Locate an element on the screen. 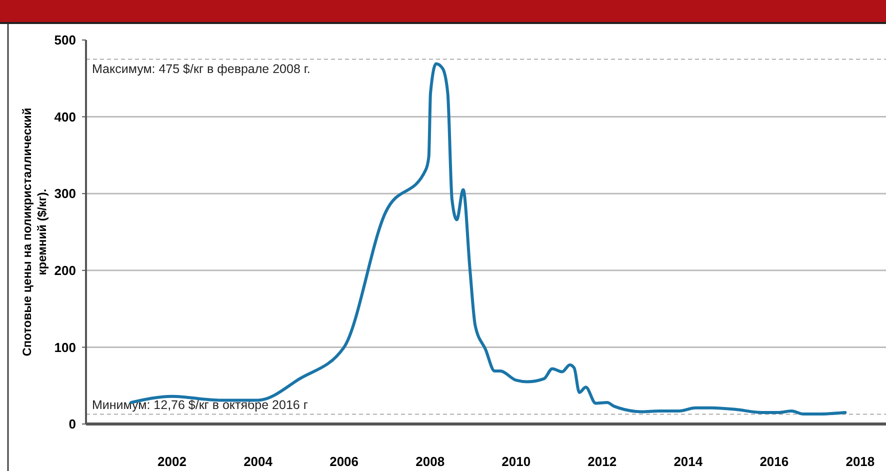 Image resolution: width=886 pixels, height=471 pixels. y-tick-label: 0 is located at coordinates (72, 424).